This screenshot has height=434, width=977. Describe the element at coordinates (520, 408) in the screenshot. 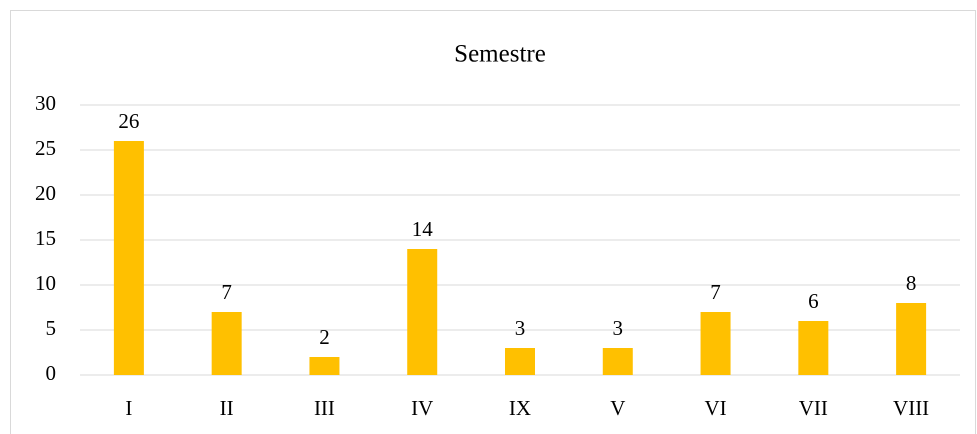

I see `x-tick-label: IX` at that location.